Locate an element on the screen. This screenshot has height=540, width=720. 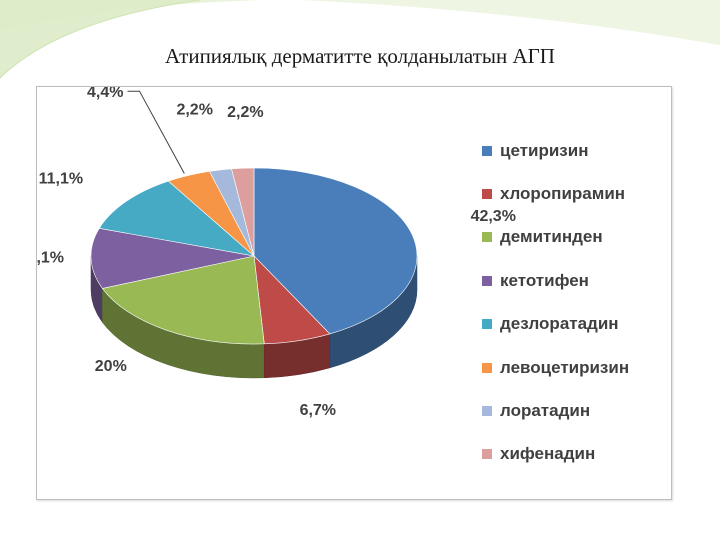
legend-label: цетиризин is located at coordinates (544, 150).